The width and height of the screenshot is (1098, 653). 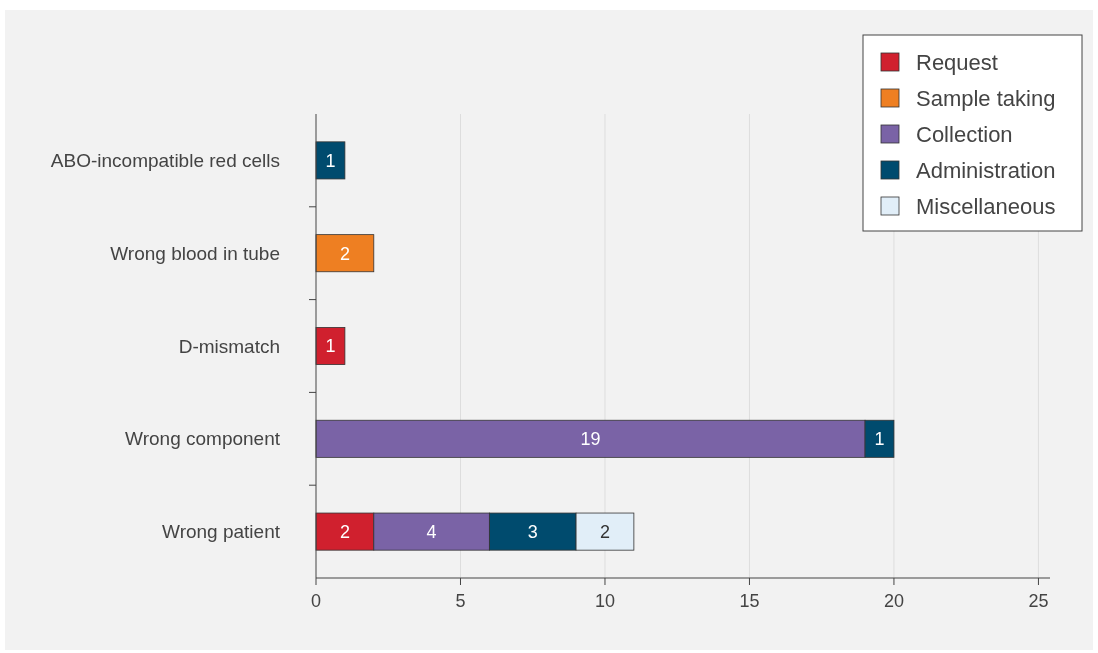 I want to click on y-tick-label: Wrong component, so click(x=203, y=439).